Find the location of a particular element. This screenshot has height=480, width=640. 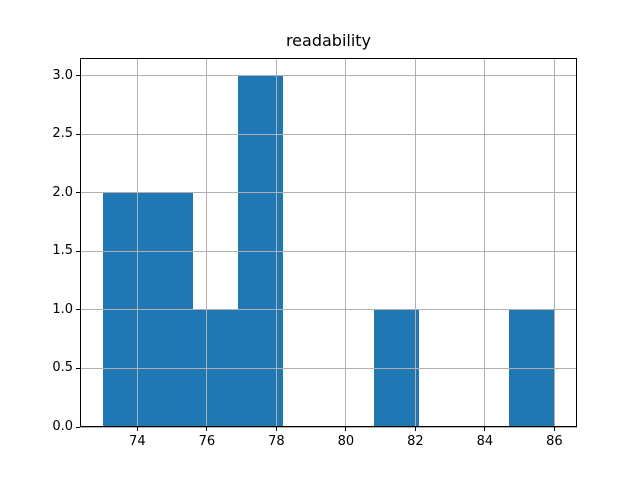

y-tick-label: 1.0 is located at coordinates (62, 309).